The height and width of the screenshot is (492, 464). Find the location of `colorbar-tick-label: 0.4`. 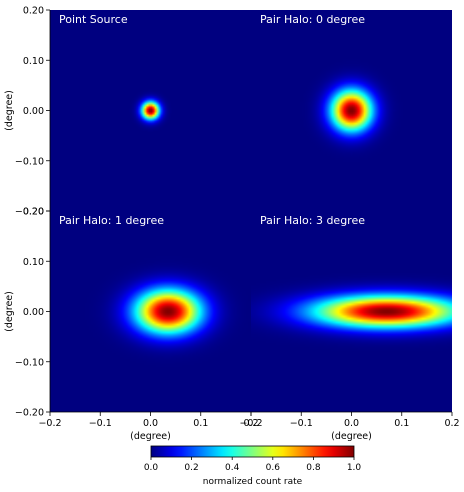

colorbar-tick-label: 0.4 is located at coordinates (232, 468).